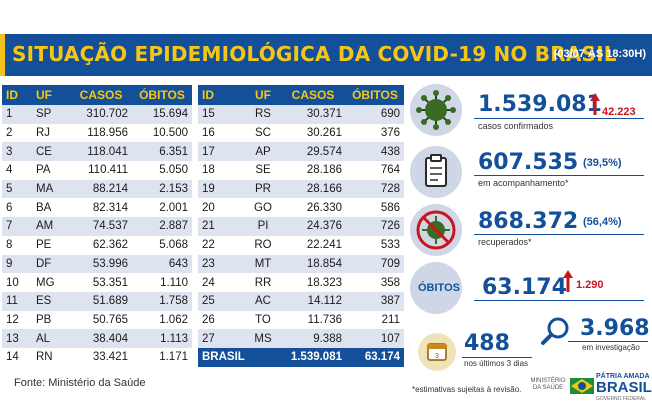  I want to click on cell-casos: 22.241, so click(313, 245).